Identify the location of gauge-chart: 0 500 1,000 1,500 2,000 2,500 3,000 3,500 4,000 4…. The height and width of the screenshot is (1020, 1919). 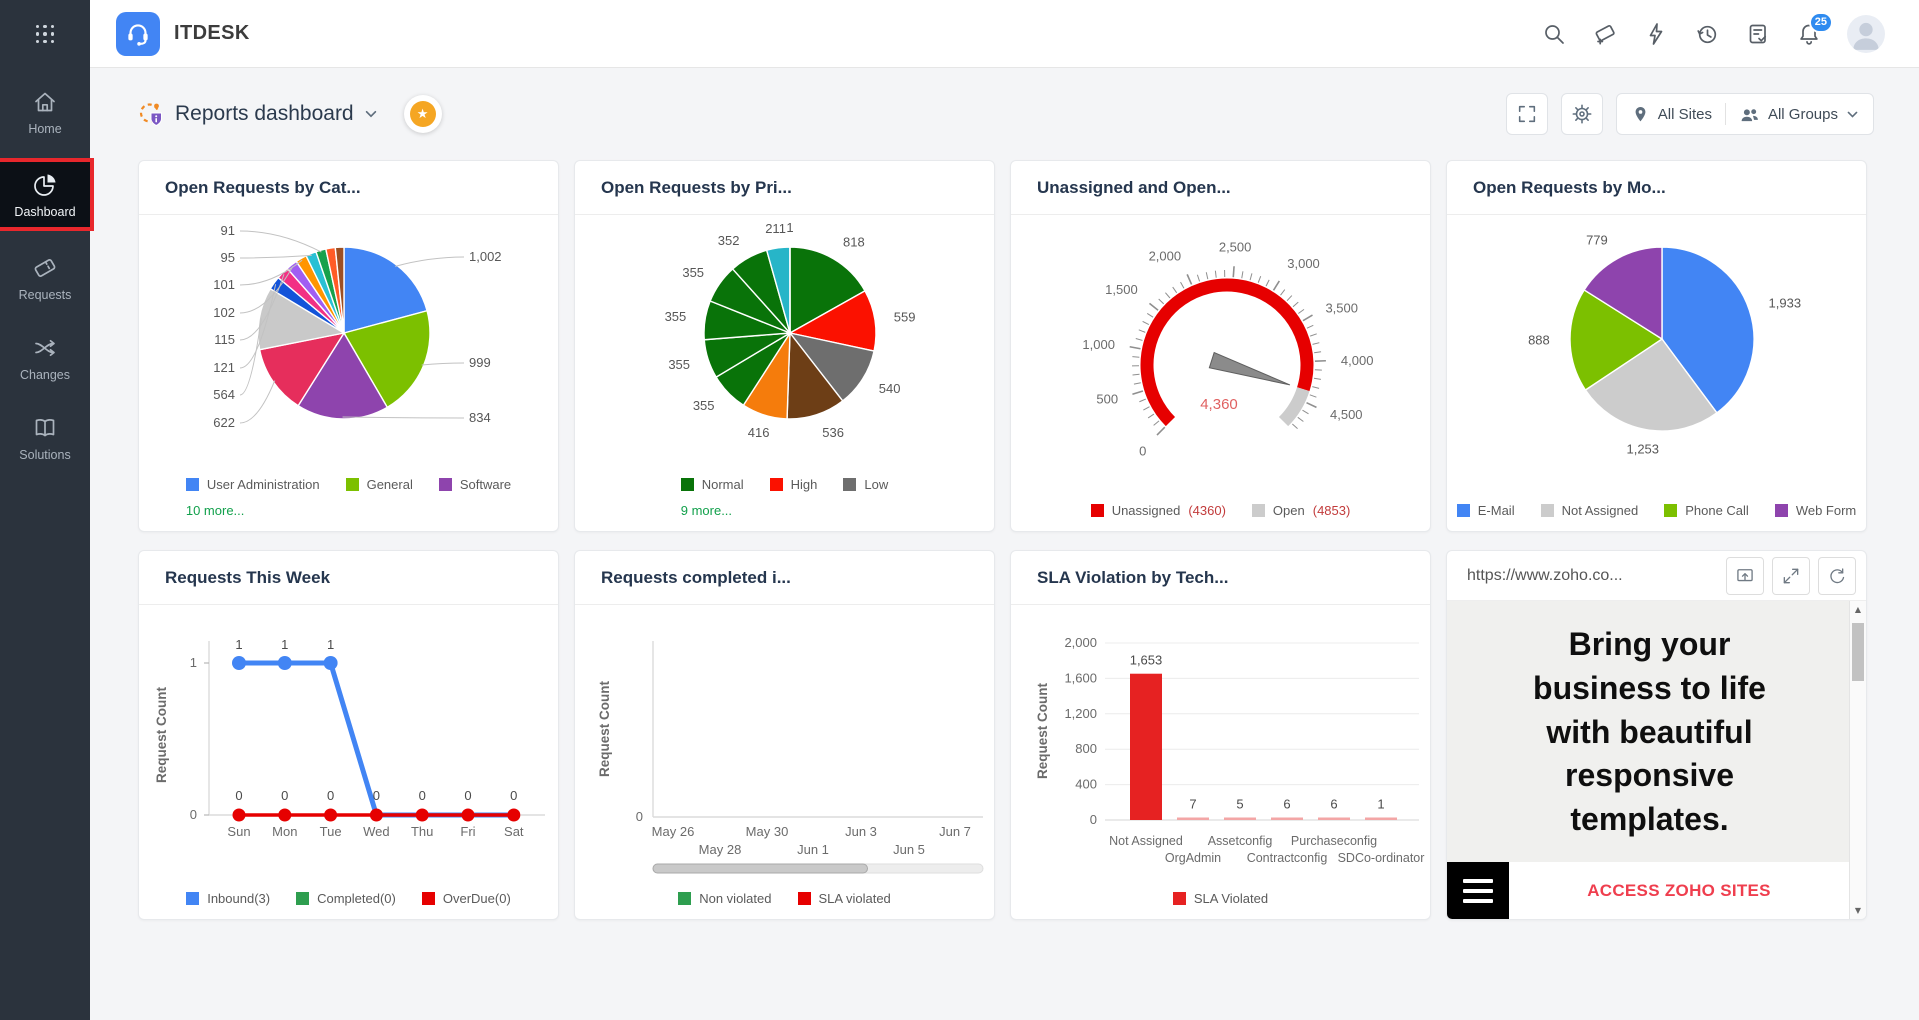
(1221, 341).